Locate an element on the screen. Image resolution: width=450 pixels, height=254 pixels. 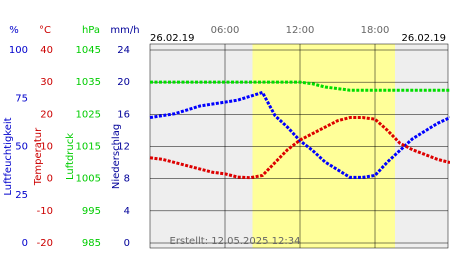
y-tick-label: 40 is located at coordinates (46, 50).